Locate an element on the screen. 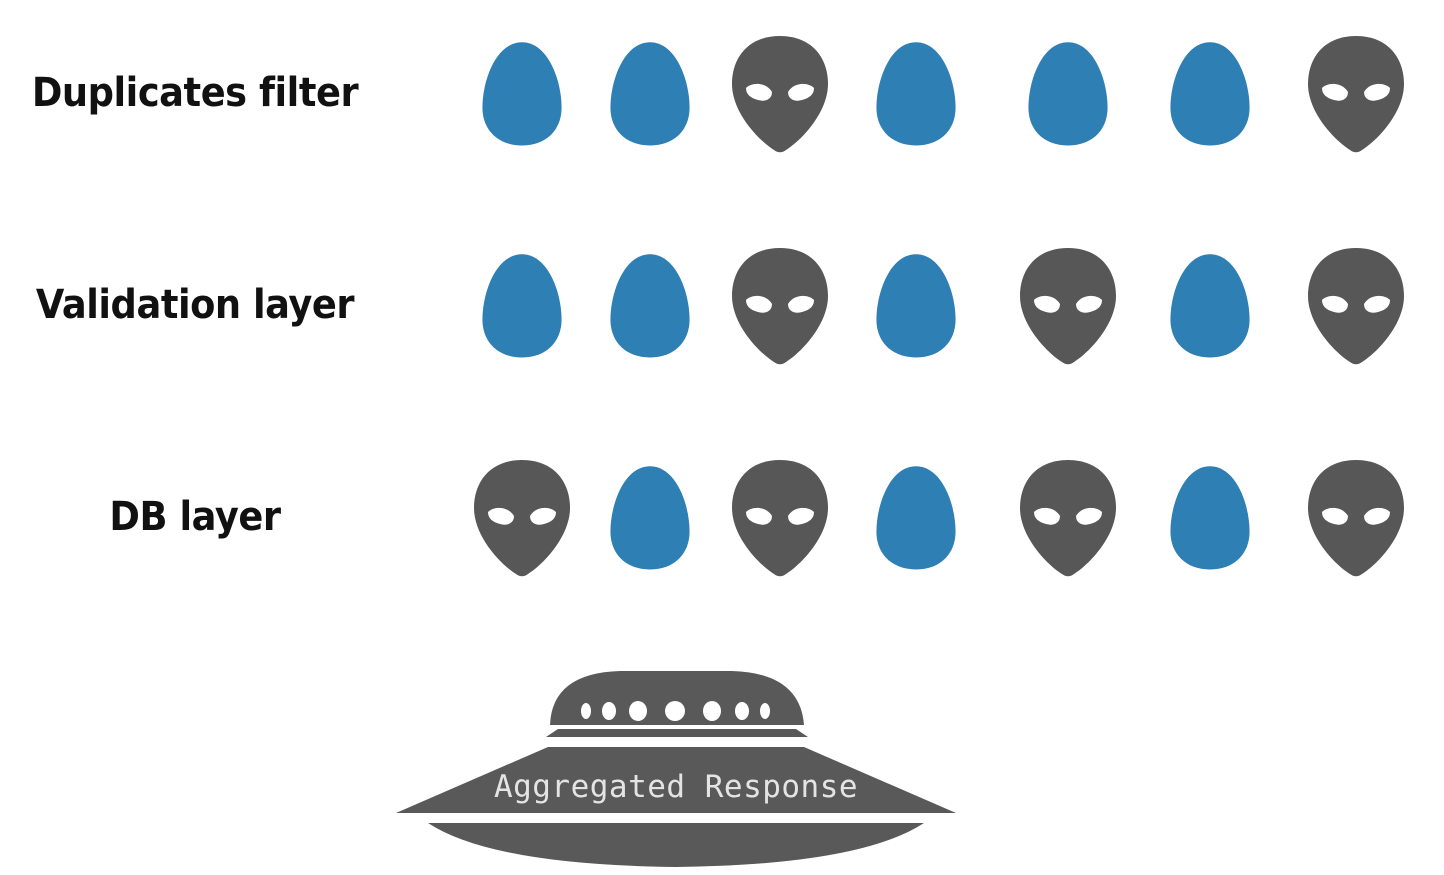 This screenshot has width=1444, height=875. row-db-layer: DB layer is located at coordinates (722, 517).